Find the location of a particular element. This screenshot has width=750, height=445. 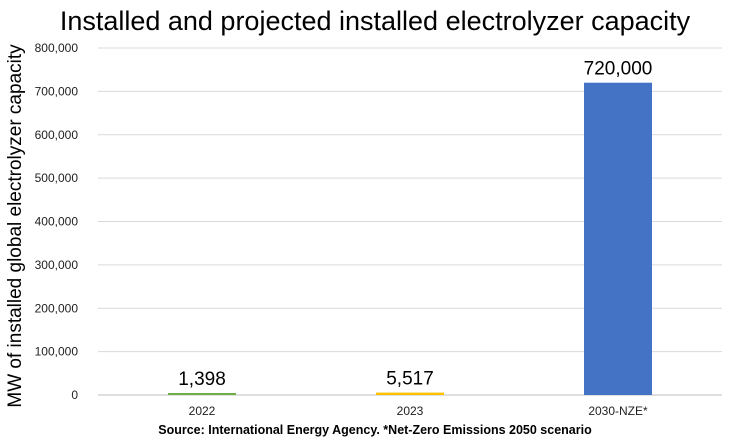

y-tick-label: 600,000 is located at coordinates (57, 135).